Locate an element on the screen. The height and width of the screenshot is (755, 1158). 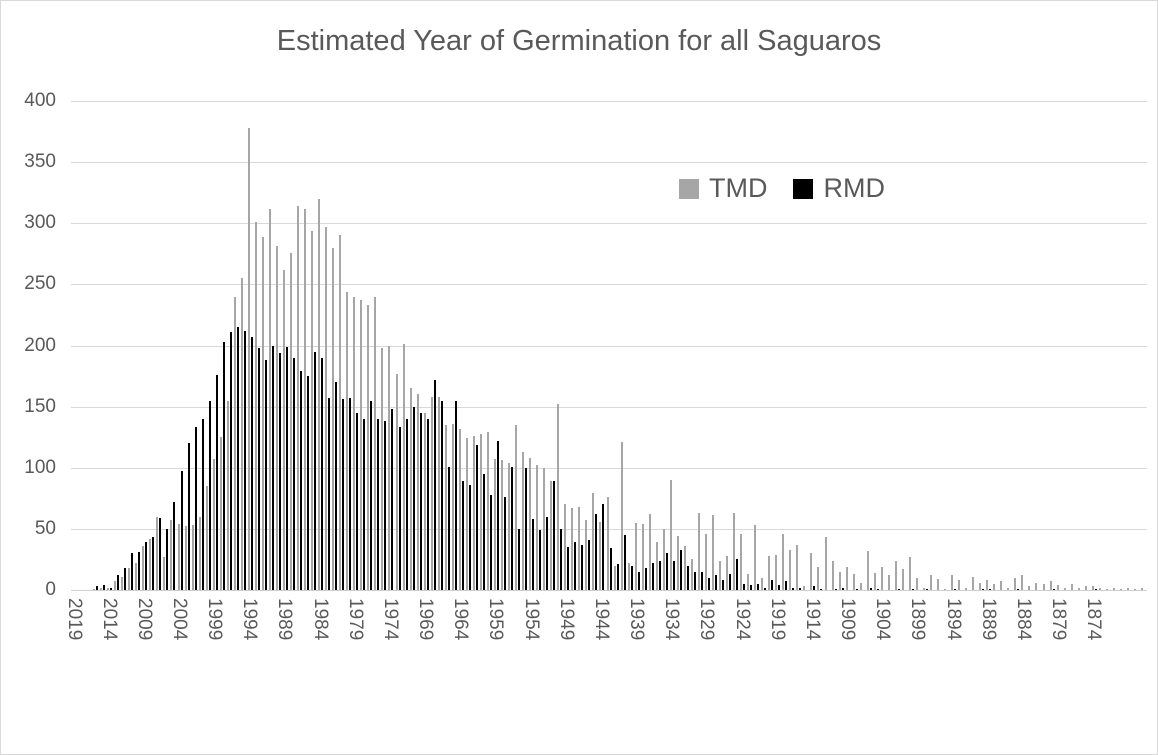
bar-tmd-1970 is located at coordinates (417, 492).